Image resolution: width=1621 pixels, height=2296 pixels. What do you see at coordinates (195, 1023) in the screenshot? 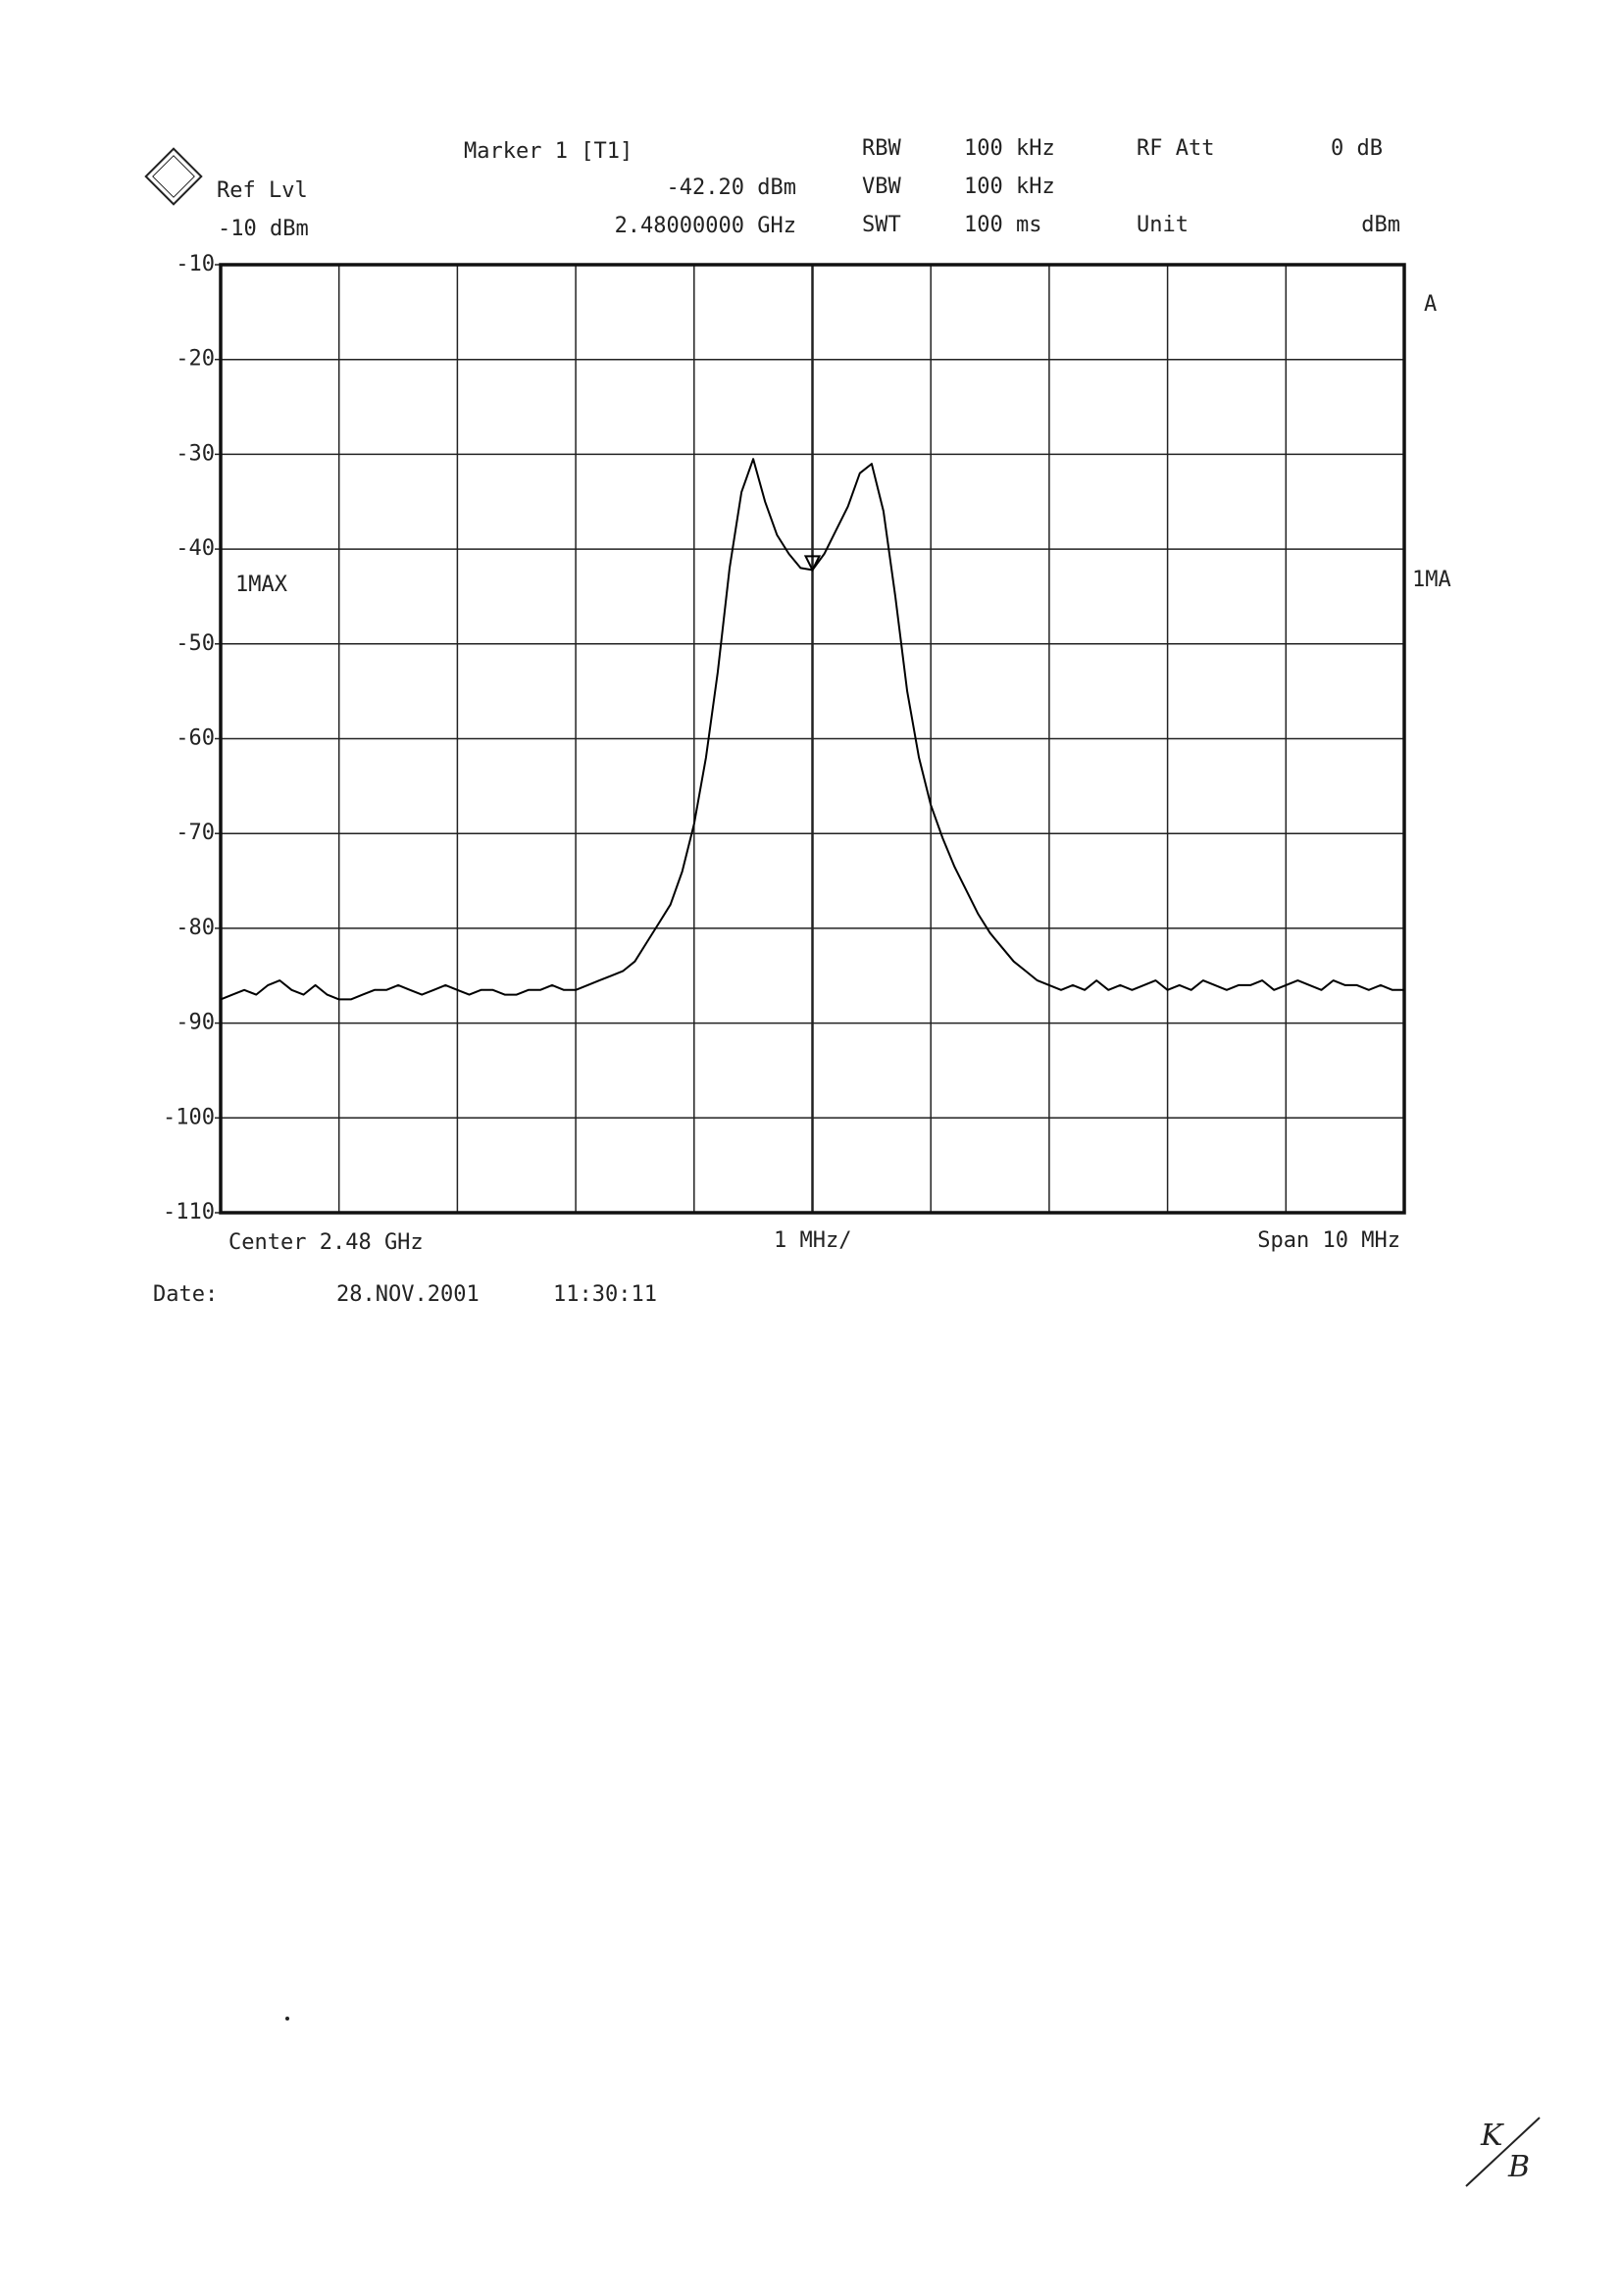
I see `y-tick-label: -90` at bounding box center [195, 1023].